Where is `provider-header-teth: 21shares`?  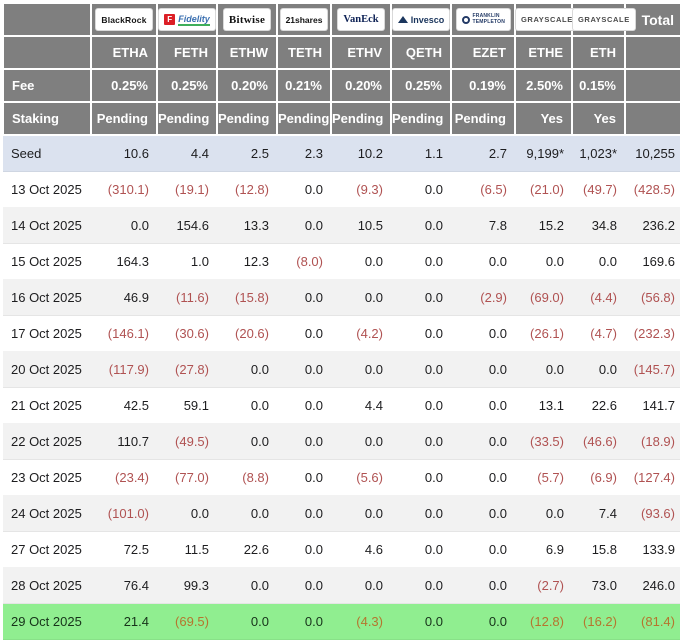
provider-header-teth: 21shares is located at coordinates (304, 19).